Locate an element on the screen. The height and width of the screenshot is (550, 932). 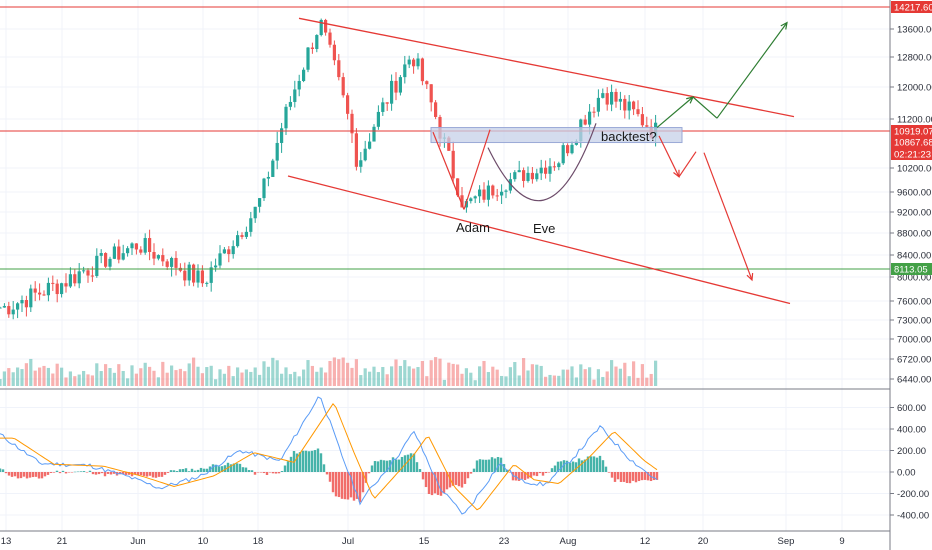
bullish-target-arrow is located at coordinates (752, 70).